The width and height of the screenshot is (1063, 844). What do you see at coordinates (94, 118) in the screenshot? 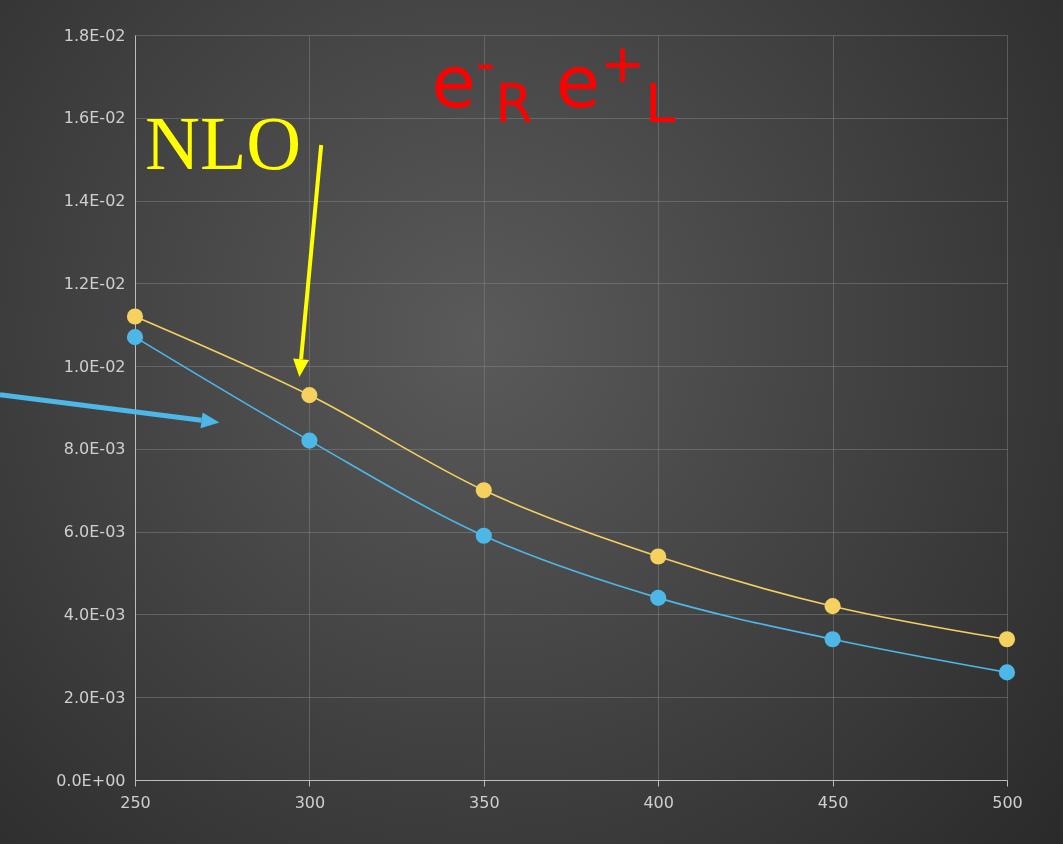
I see `y-tick-label: 1.6E-02` at bounding box center [94, 118].